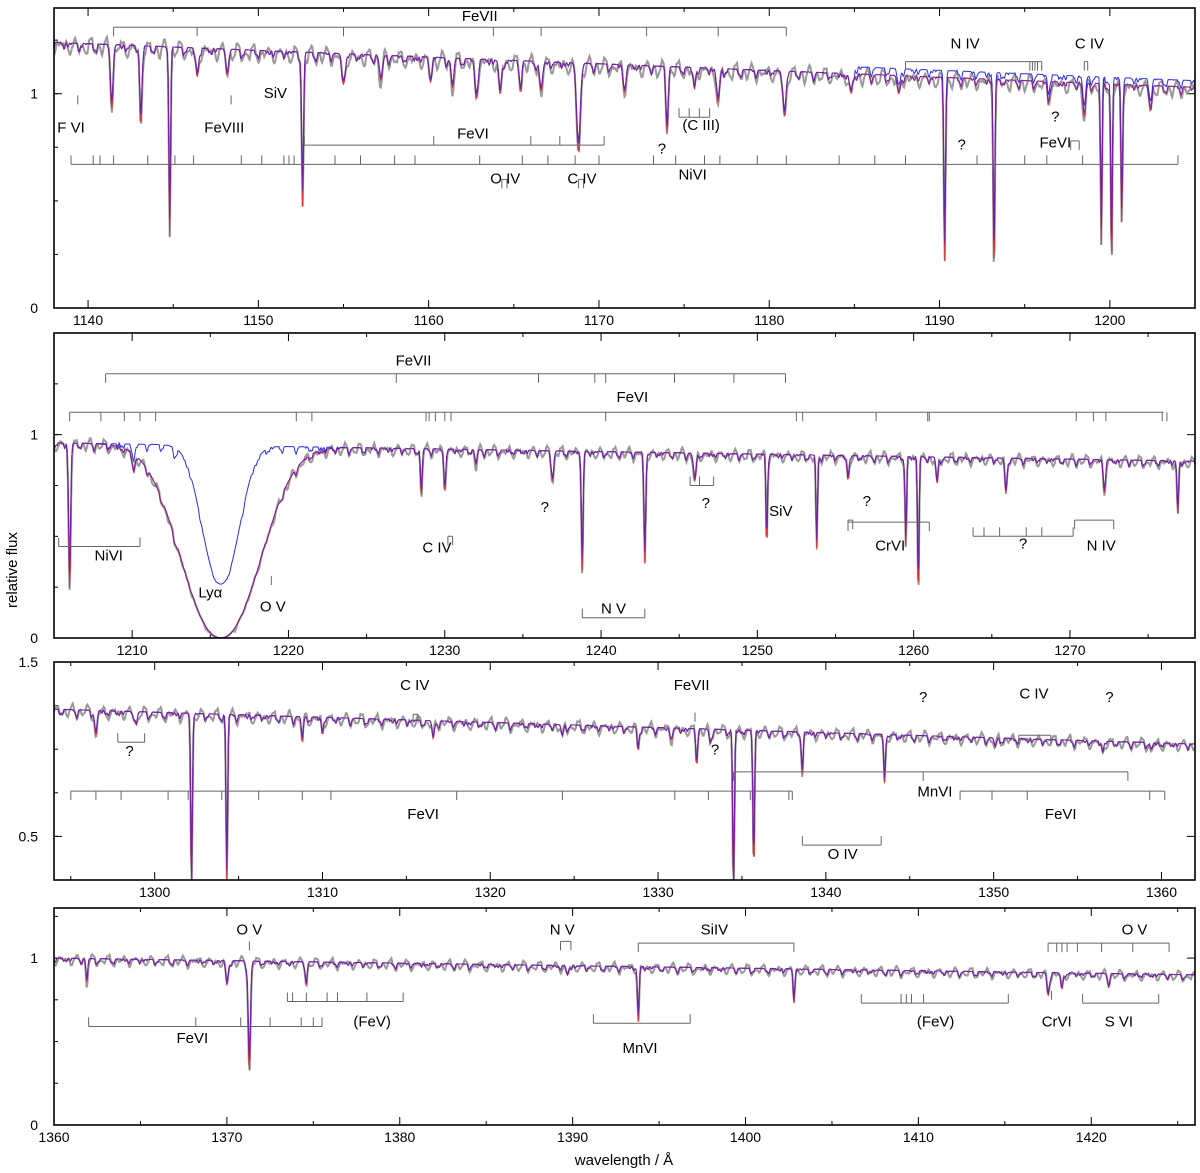 The height and width of the screenshot is (1173, 1200). What do you see at coordinates (288, 650) in the screenshot?
I see `x-tick-label: 1220` at bounding box center [288, 650].